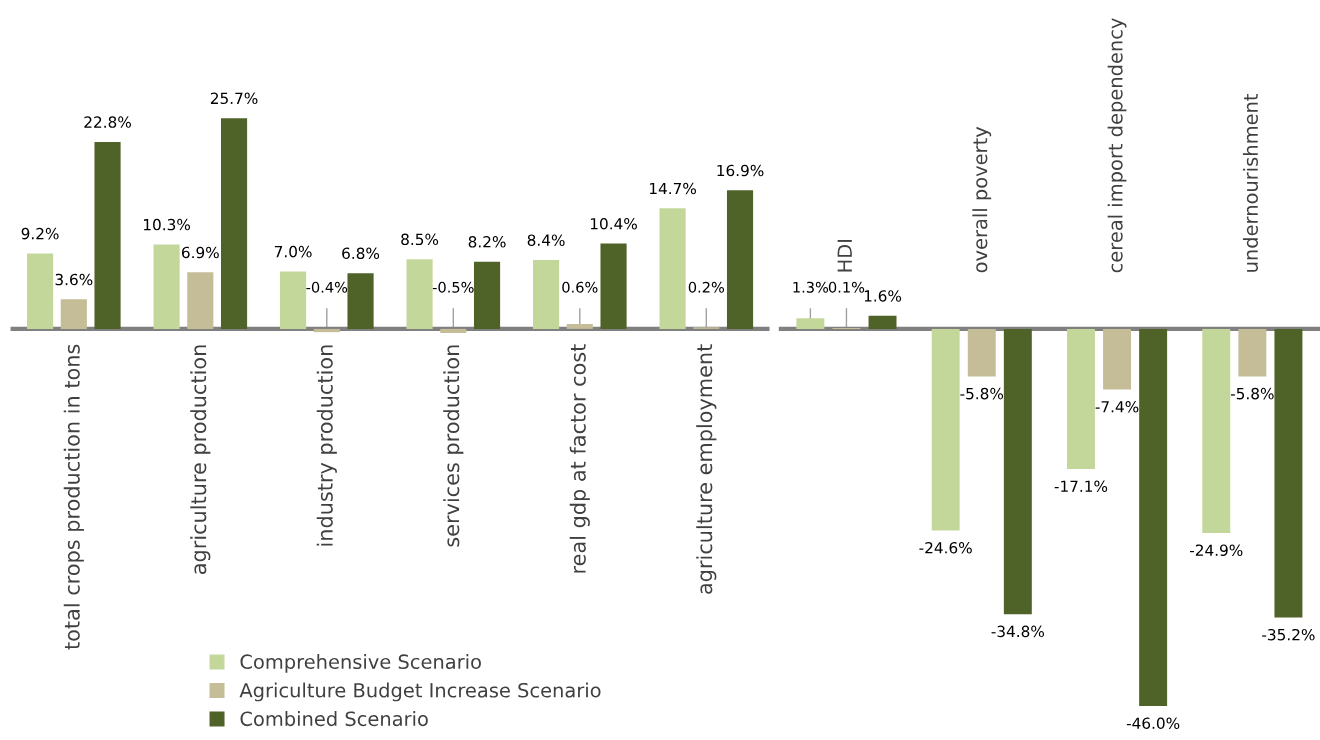 This screenshot has width=1320, height=740. I want to click on data-label: 9.2%, so click(40, 233).